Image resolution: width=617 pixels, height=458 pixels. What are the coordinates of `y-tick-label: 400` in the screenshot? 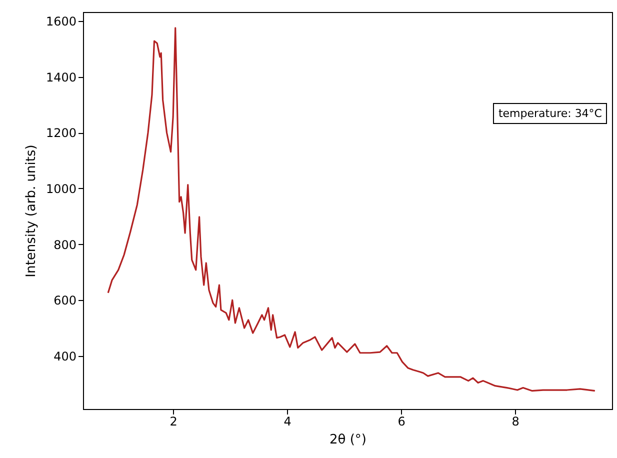 It's located at (65, 356).